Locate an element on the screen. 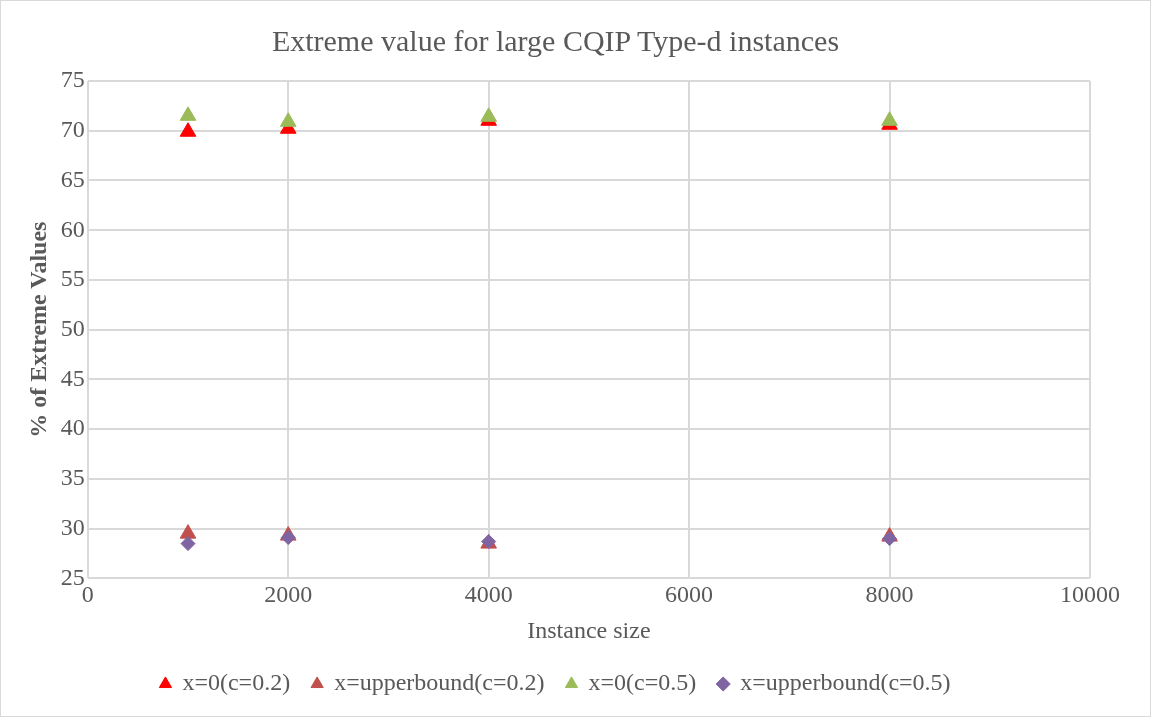 Image resolution: width=1151 pixels, height=717 pixels. legend-label: x=upperbound(c=0.5) is located at coordinates (845, 682).